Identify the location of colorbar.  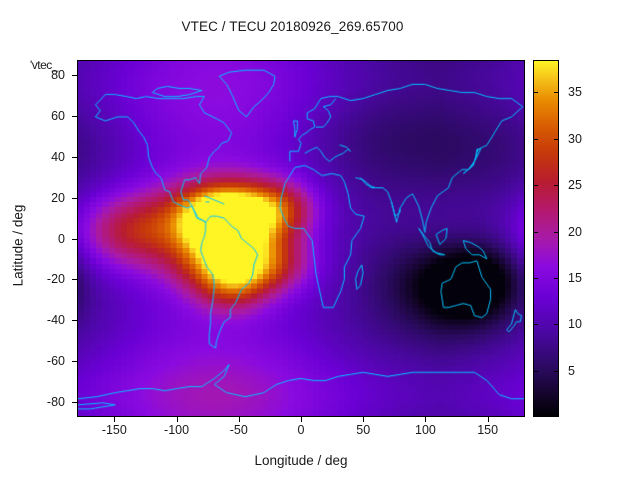
(546, 238).